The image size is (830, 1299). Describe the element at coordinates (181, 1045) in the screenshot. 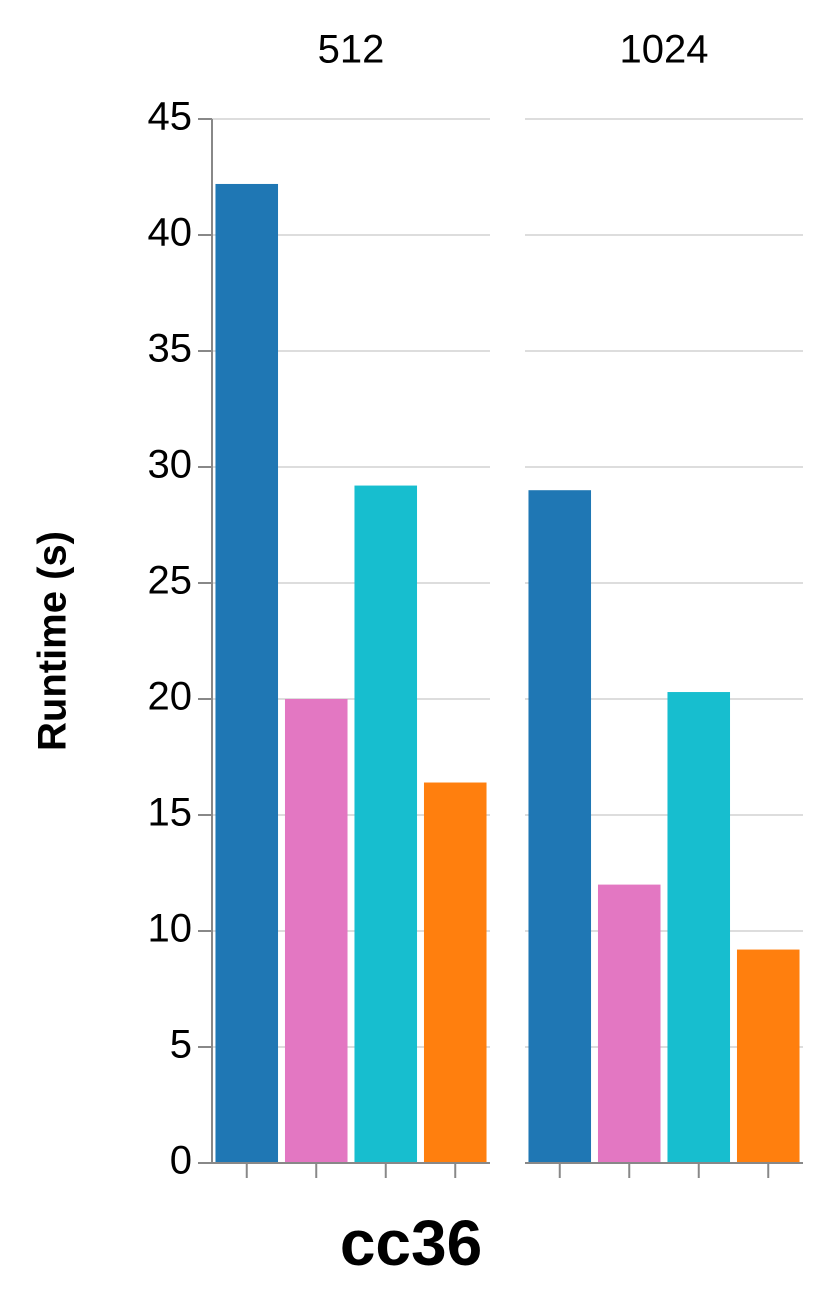

I see `y-tick-label: 5` at that location.